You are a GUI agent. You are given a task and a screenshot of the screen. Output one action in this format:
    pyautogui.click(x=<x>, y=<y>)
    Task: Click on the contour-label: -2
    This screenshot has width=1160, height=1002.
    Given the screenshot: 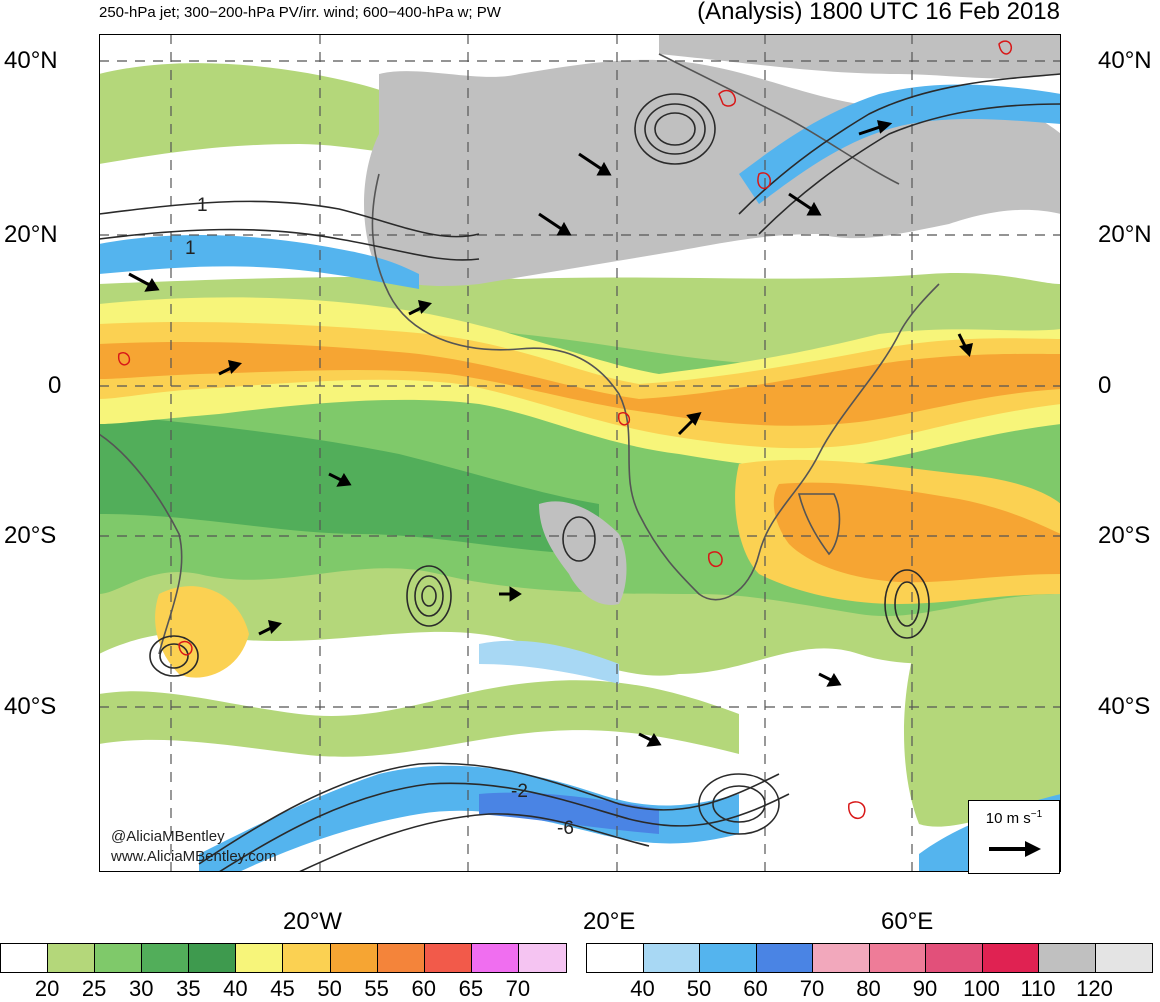 What is the action you would take?
    pyautogui.click(x=519, y=791)
    